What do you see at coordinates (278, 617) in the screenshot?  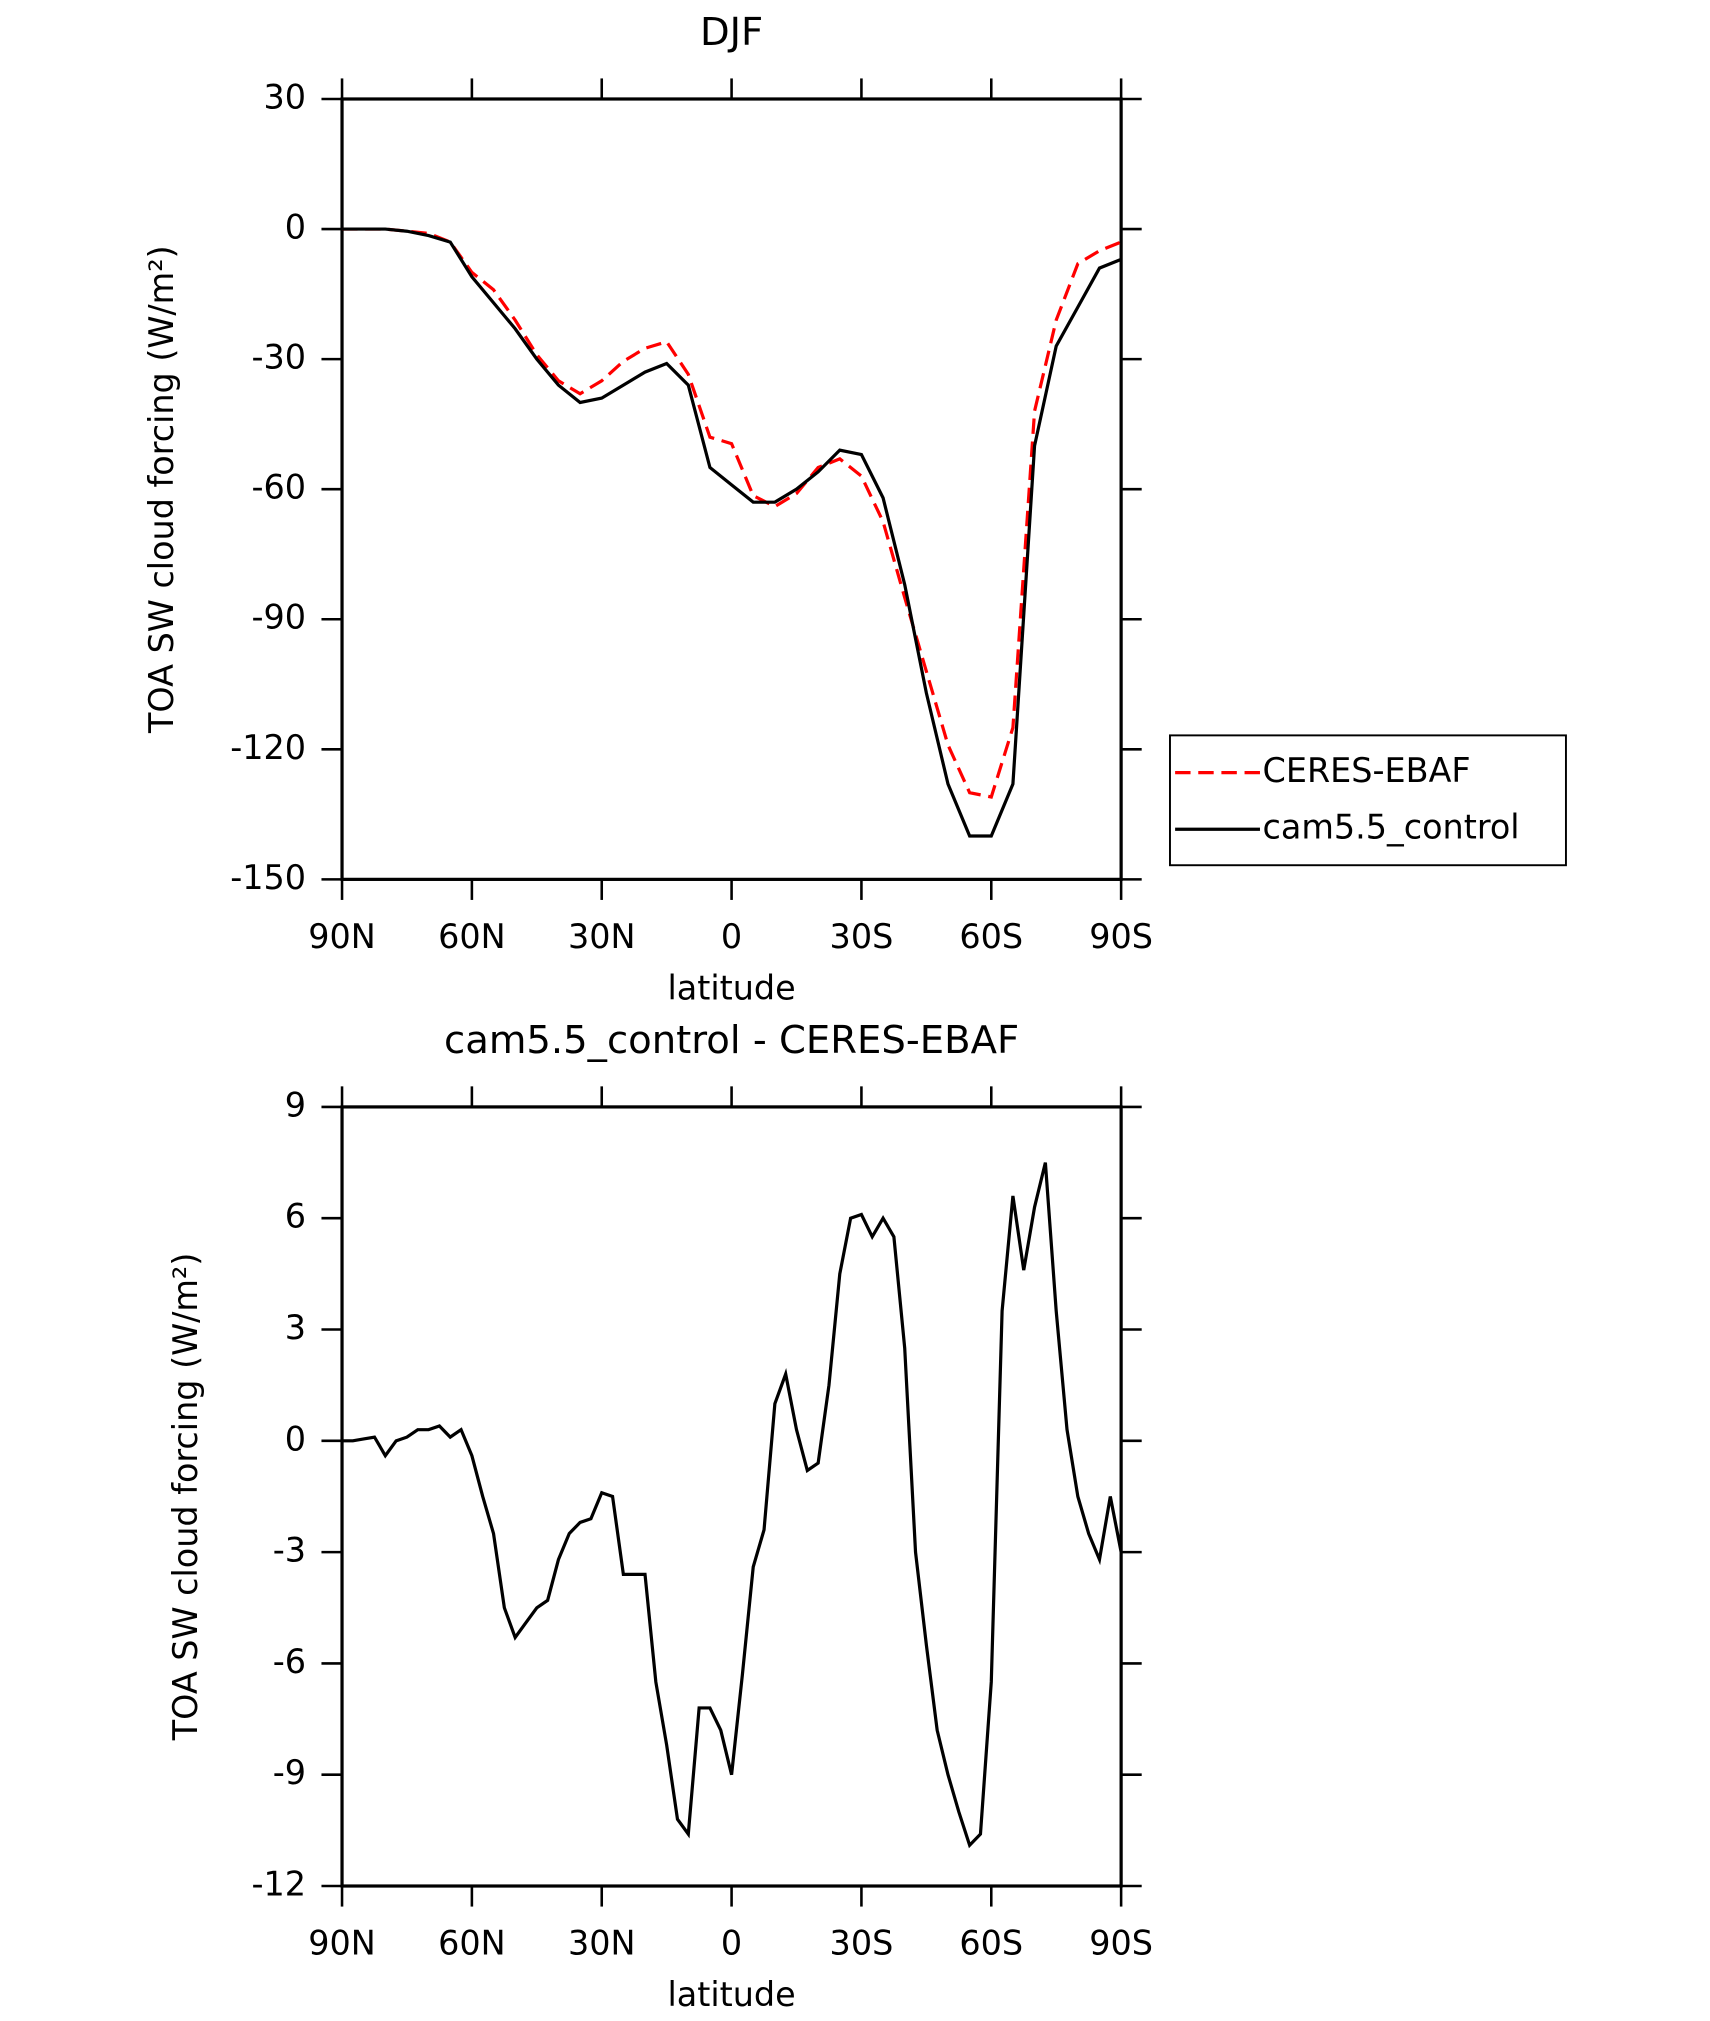 I see `y-tick-label: -90` at bounding box center [278, 617].